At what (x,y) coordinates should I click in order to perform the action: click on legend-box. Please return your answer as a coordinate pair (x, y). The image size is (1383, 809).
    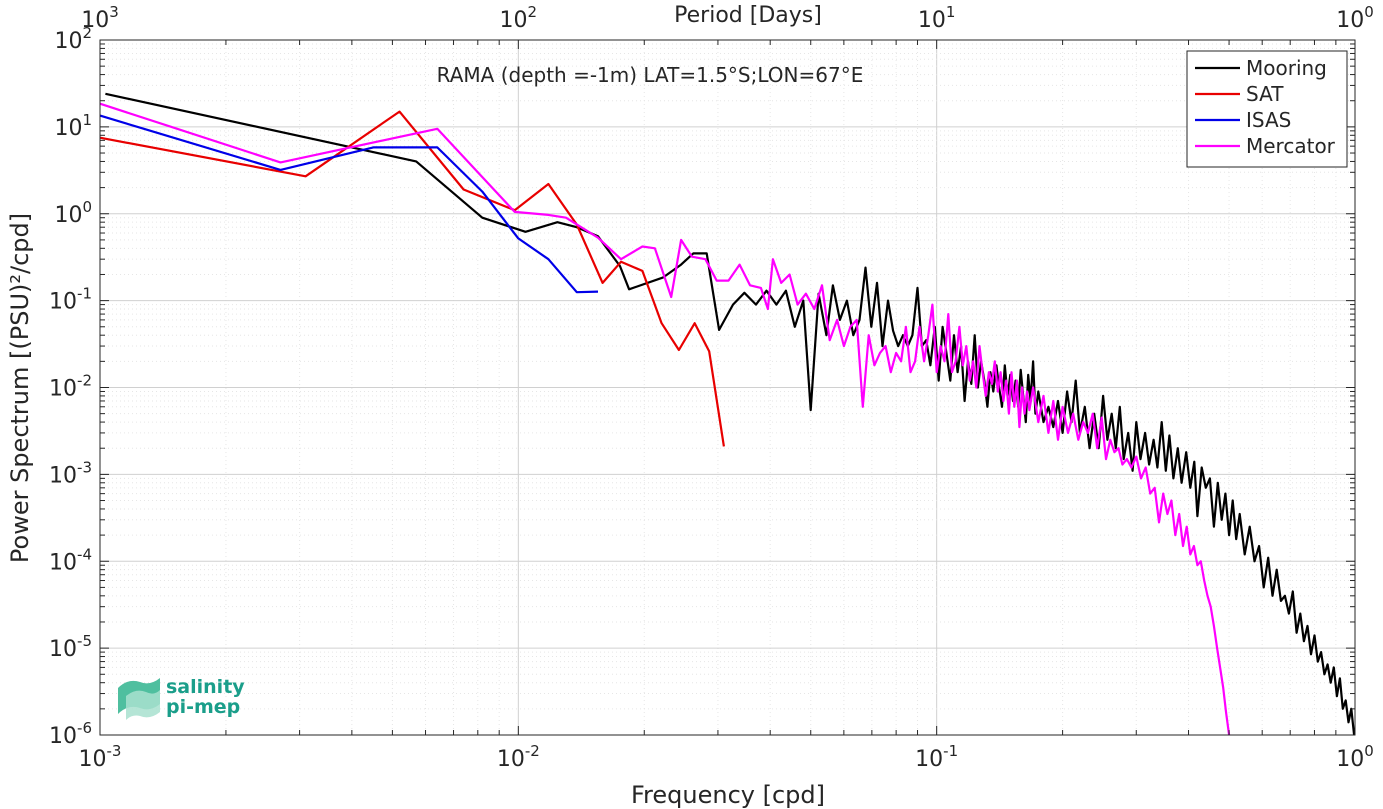
    Looking at the image, I should click on (1267, 109).